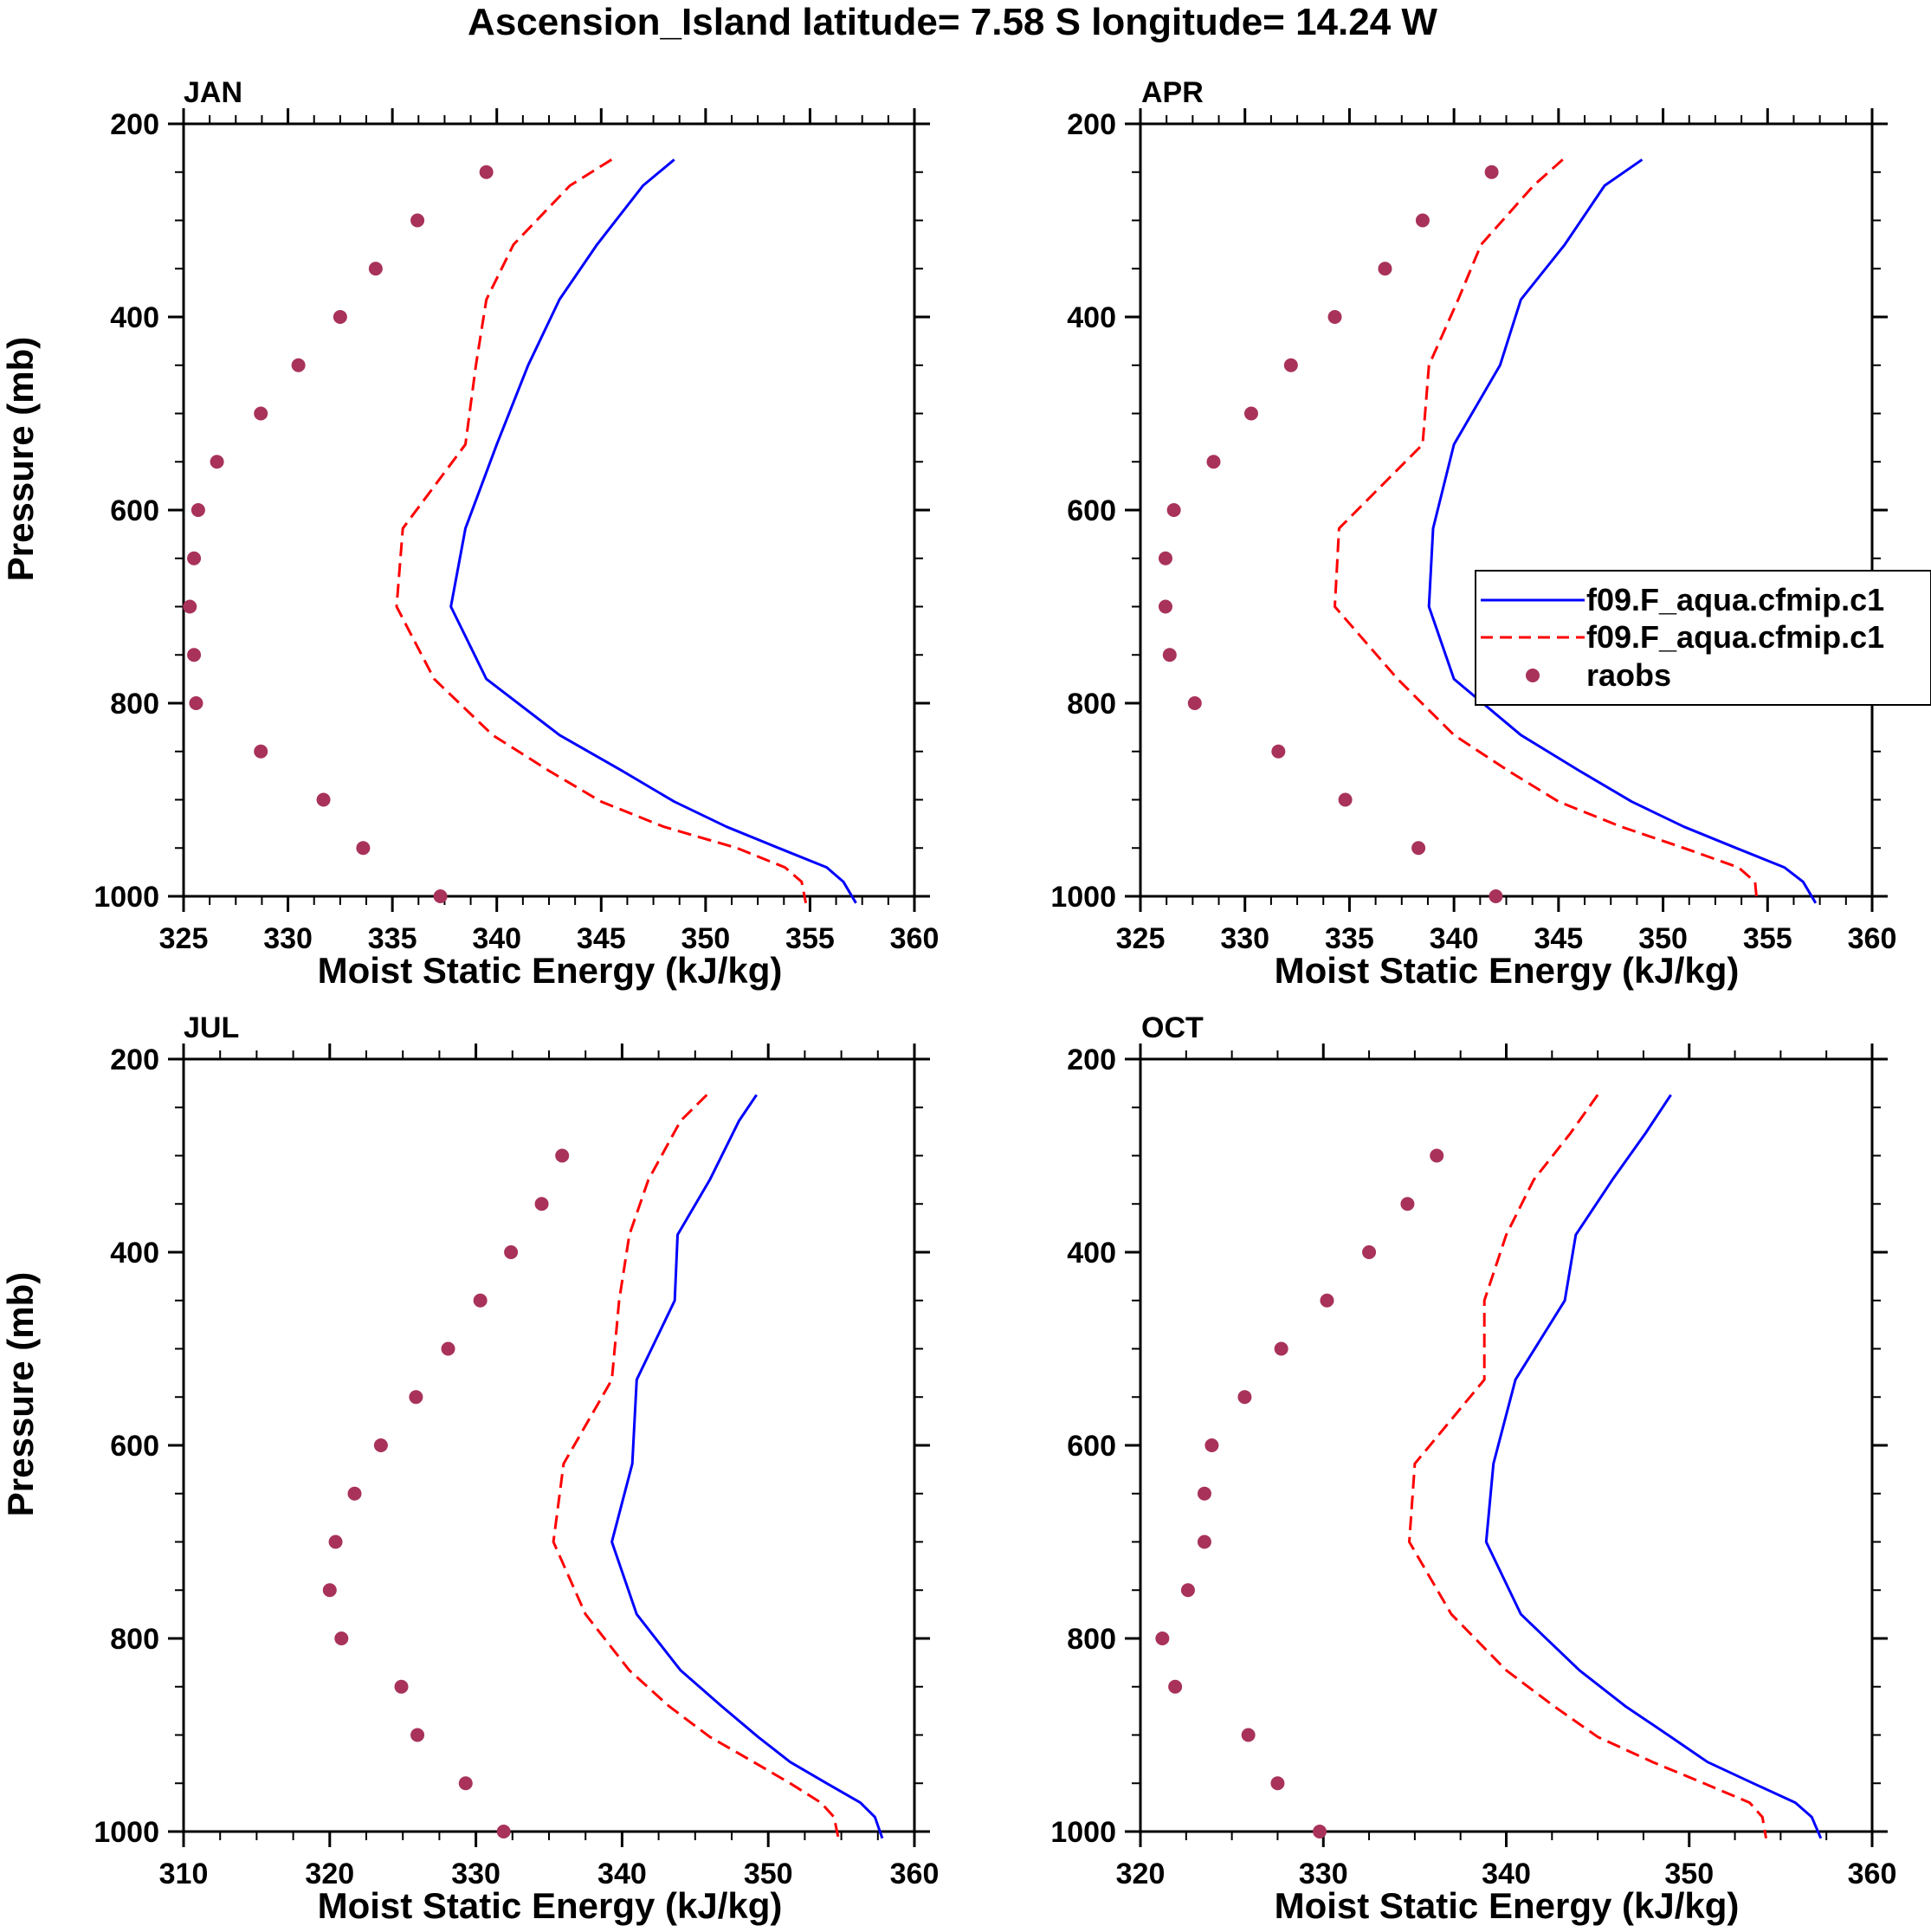 The height and width of the screenshot is (1932, 1931). Describe the element at coordinates (1767, 938) in the screenshot. I see `x-tick-label: 355` at that location.